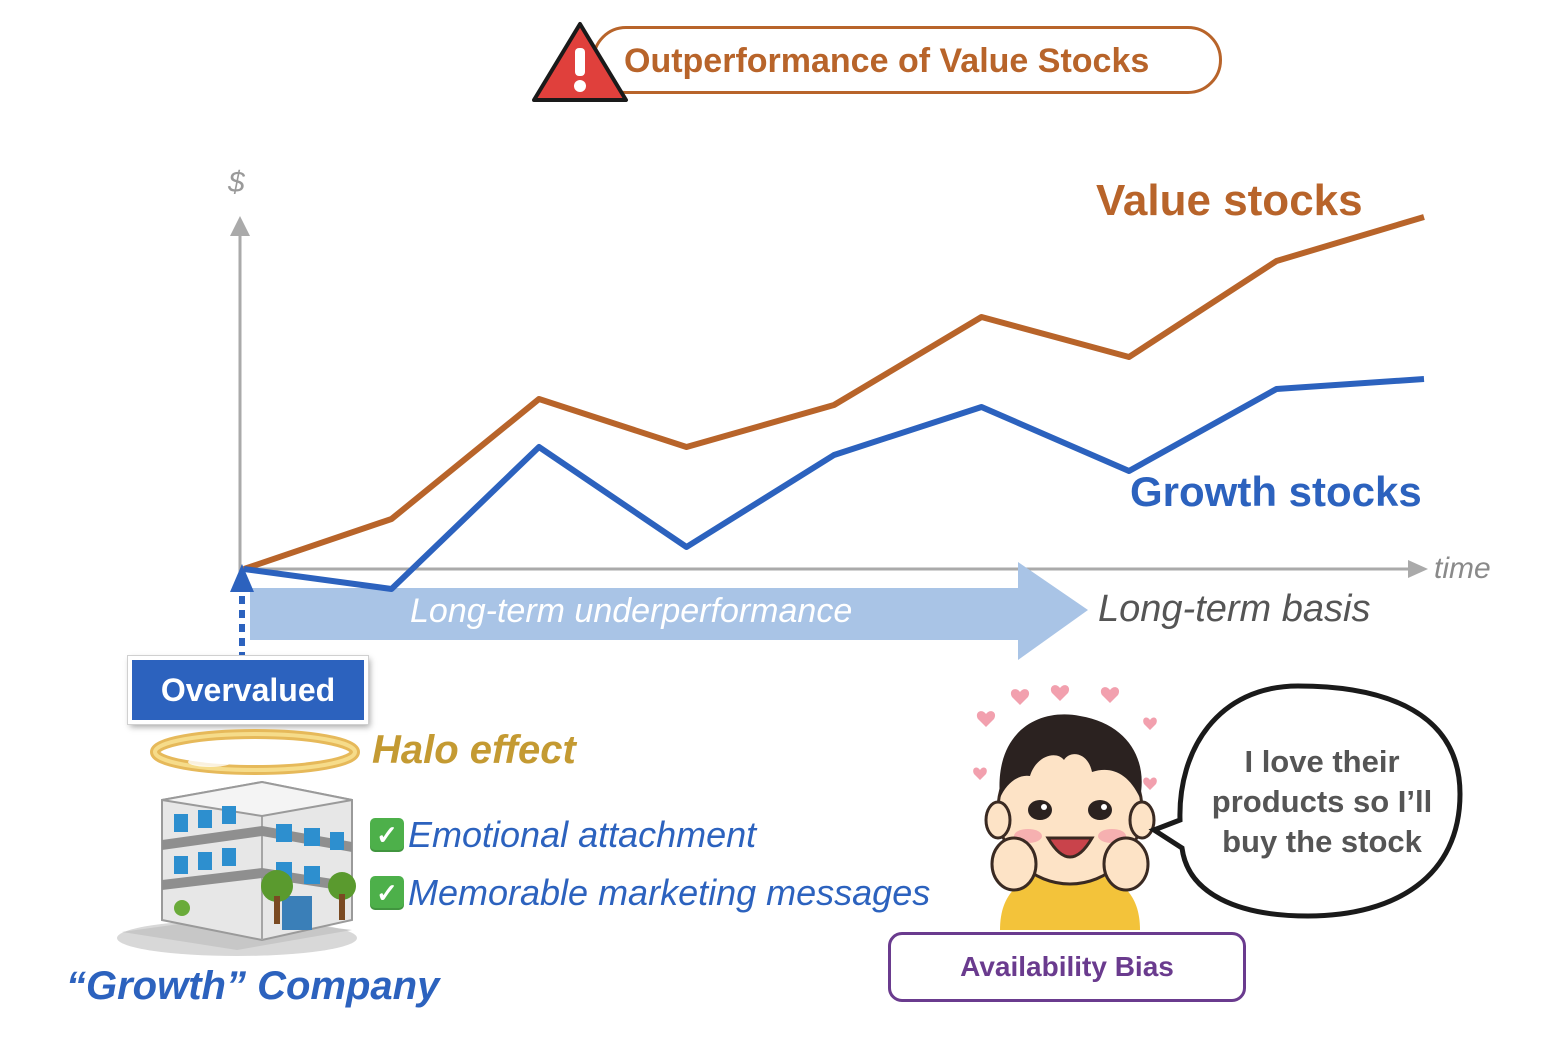 Image resolution: width=1560 pixels, height=1038 pixels. I want to click on checklist-item-text: Memorable marketing messages, so click(669, 892).